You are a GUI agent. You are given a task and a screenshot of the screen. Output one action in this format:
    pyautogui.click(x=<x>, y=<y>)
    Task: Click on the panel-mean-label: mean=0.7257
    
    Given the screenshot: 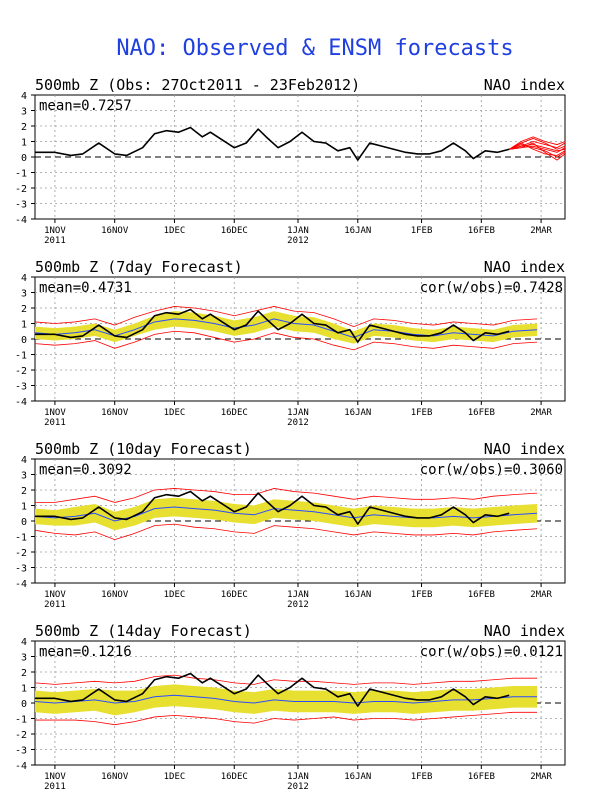 What is the action you would take?
    pyautogui.click(x=85, y=106)
    